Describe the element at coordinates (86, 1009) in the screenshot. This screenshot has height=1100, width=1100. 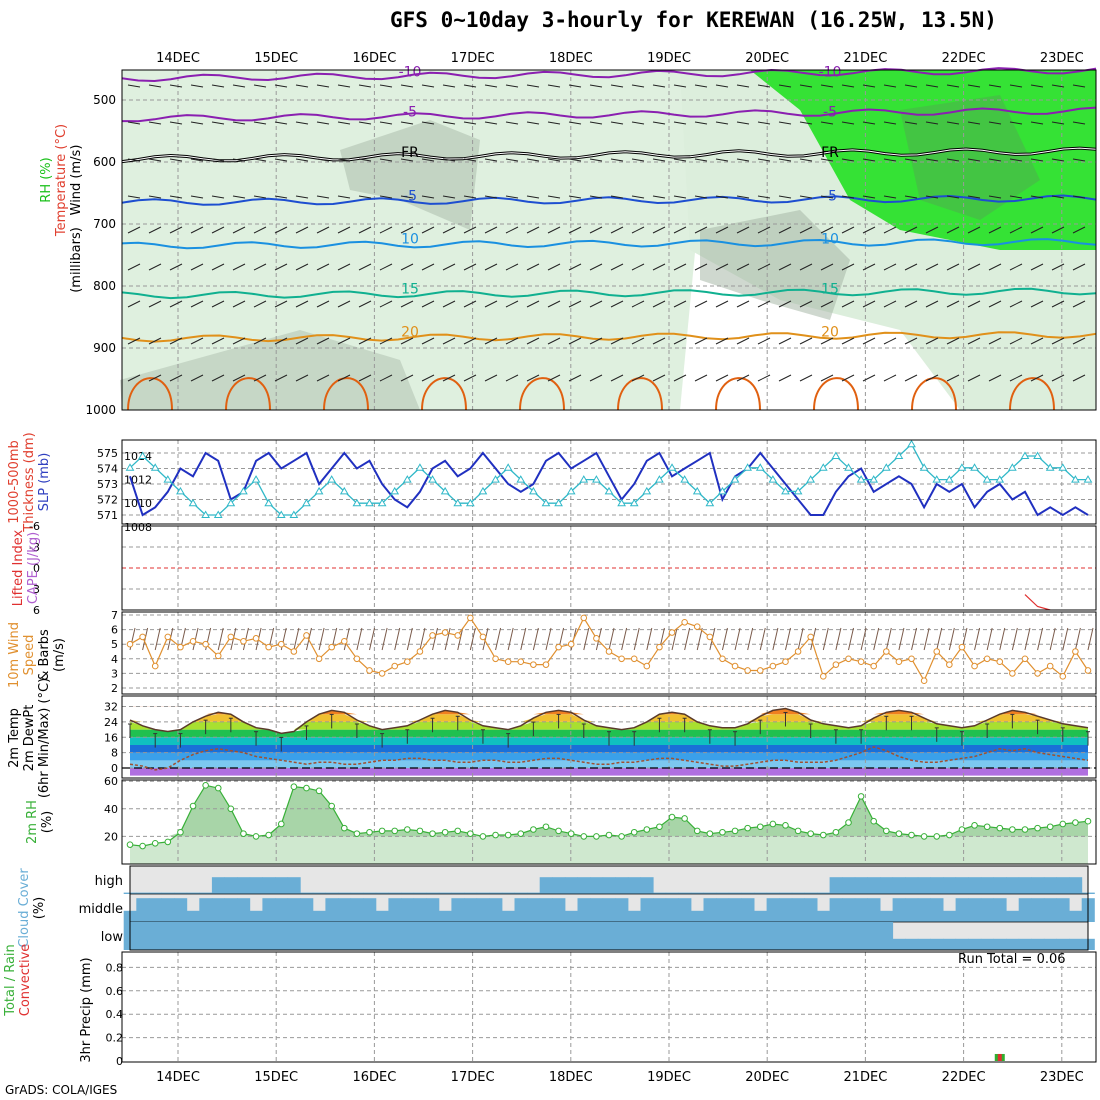
I see `axis-label: 3hr Precip (mm)` at that location.